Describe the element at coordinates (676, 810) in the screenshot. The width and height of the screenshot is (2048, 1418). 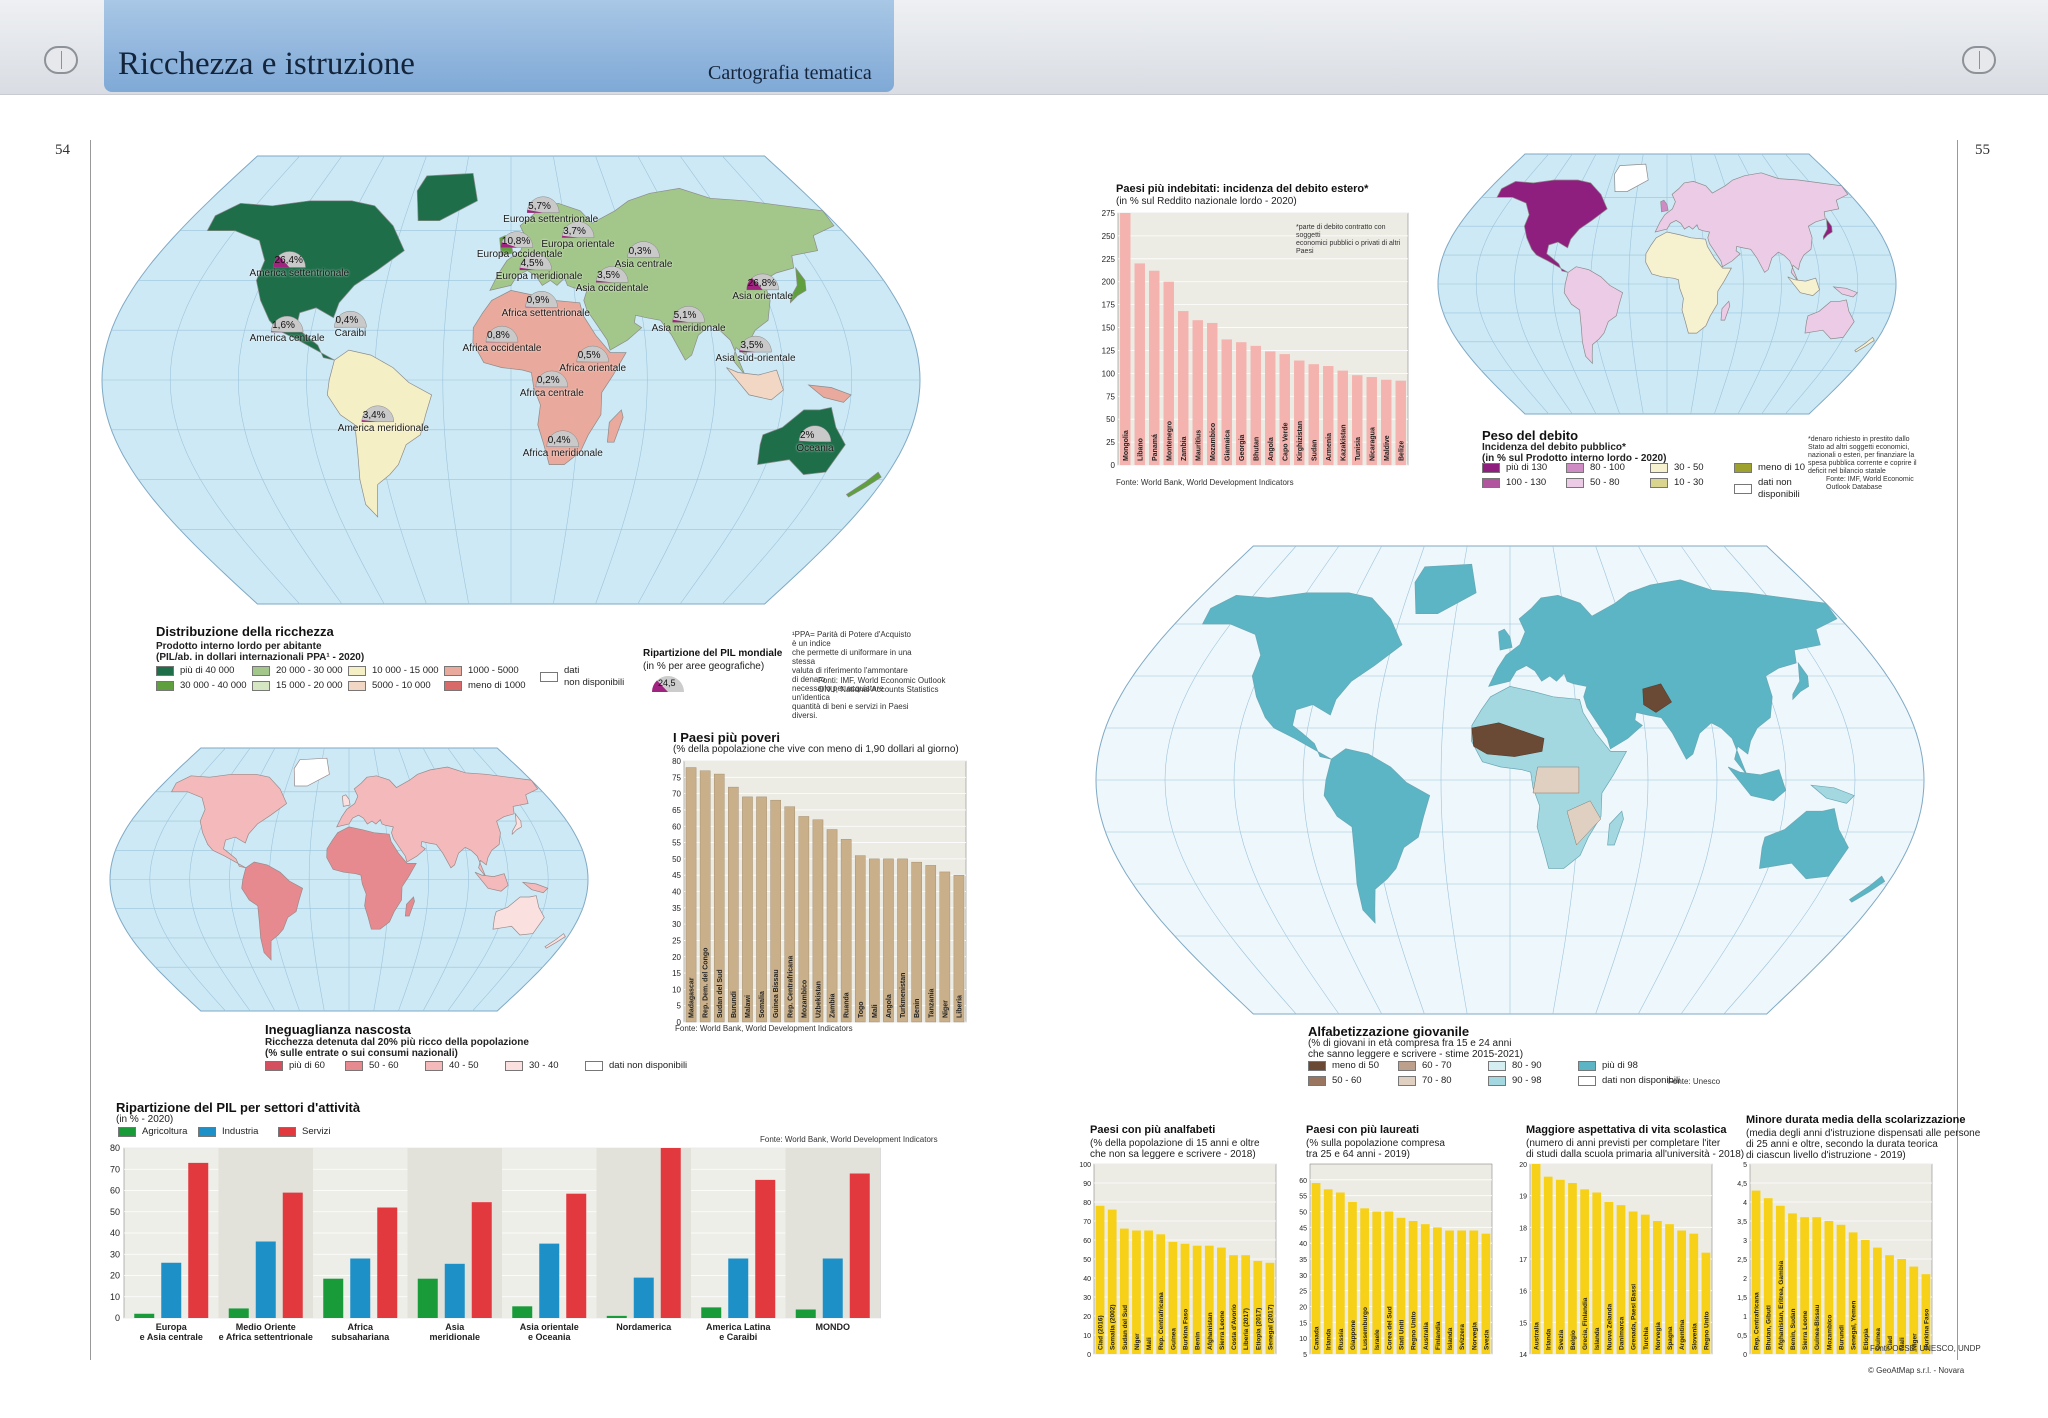
I see `y-tick-label: 65` at that location.